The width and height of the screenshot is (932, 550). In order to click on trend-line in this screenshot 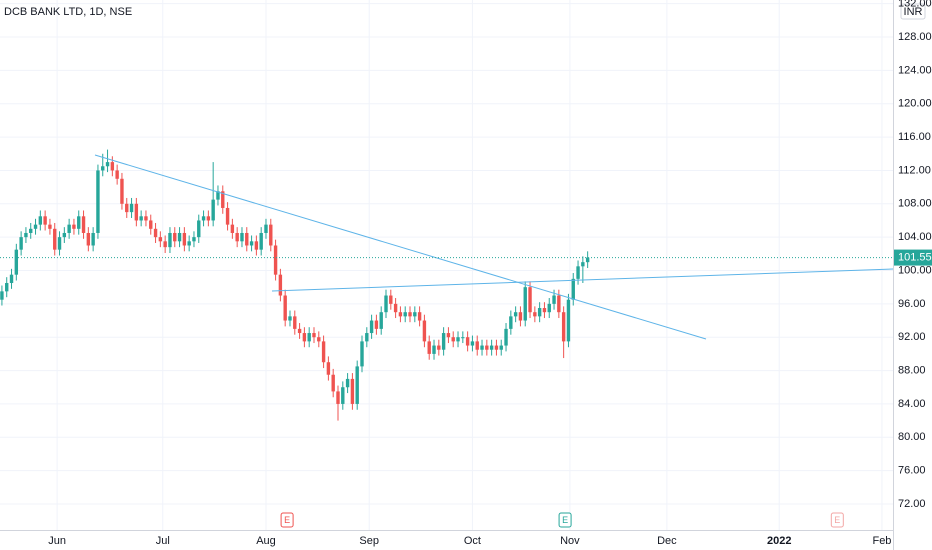, I will do `click(582, 280)`.